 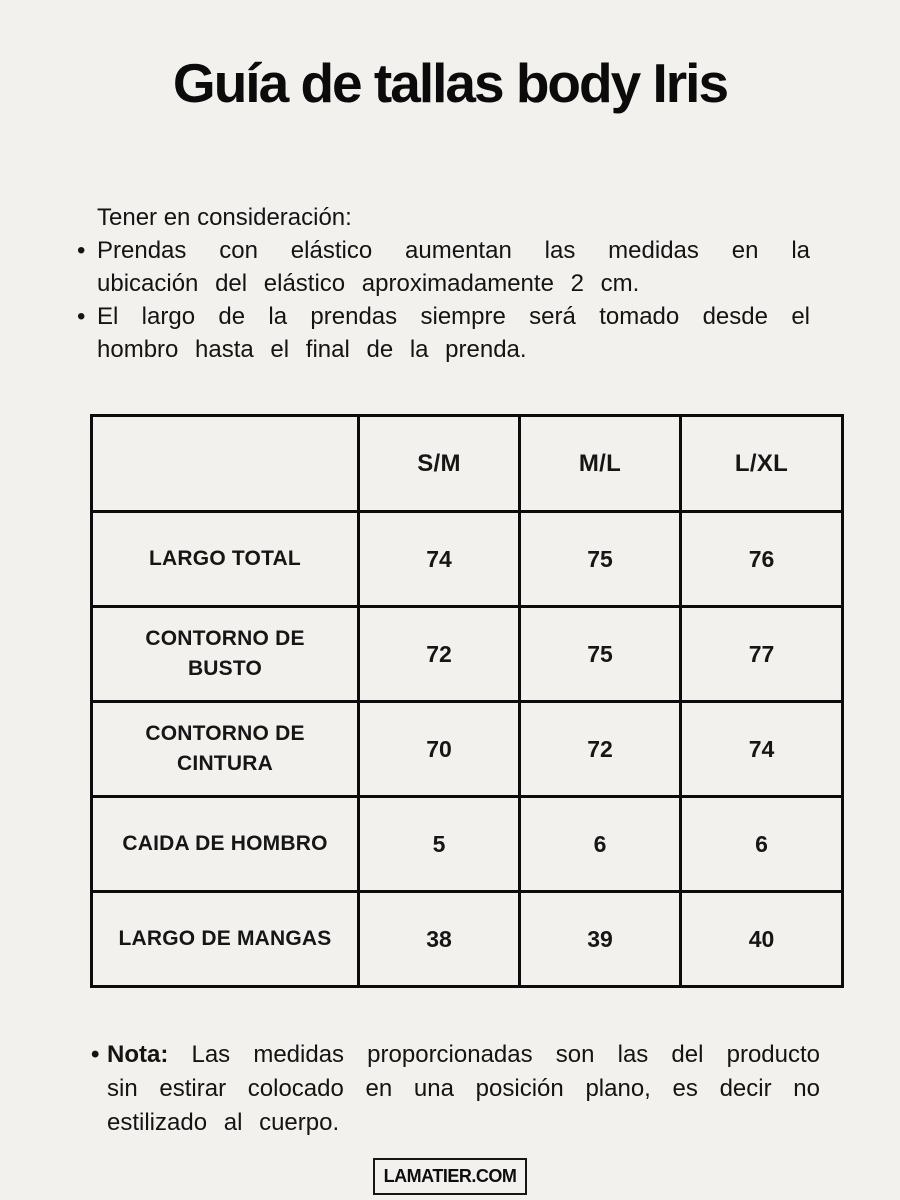 What do you see at coordinates (225, 939) in the screenshot?
I see `row-label: LARGO DE MANGAS` at bounding box center [225, 939].